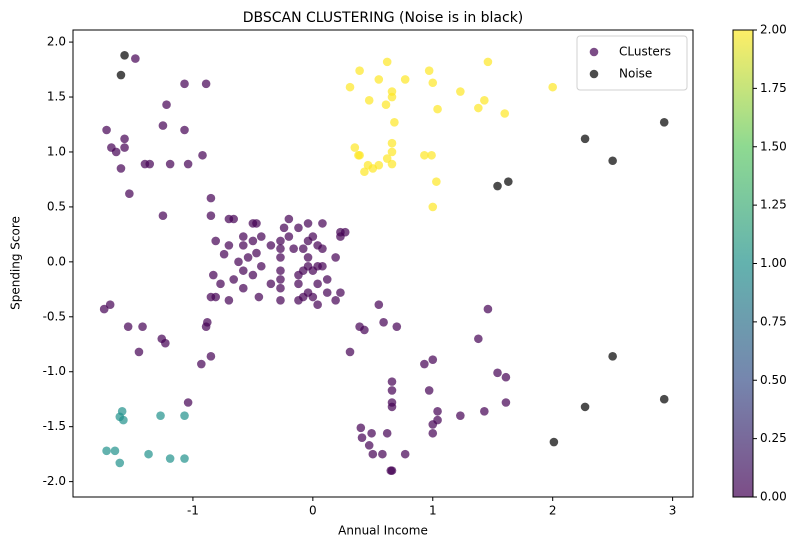 The image size is (805, 547). Describe the element at coordinates (773, 321) in the screenshot. I see `colorbar-tick-label: 0.75` at that location.